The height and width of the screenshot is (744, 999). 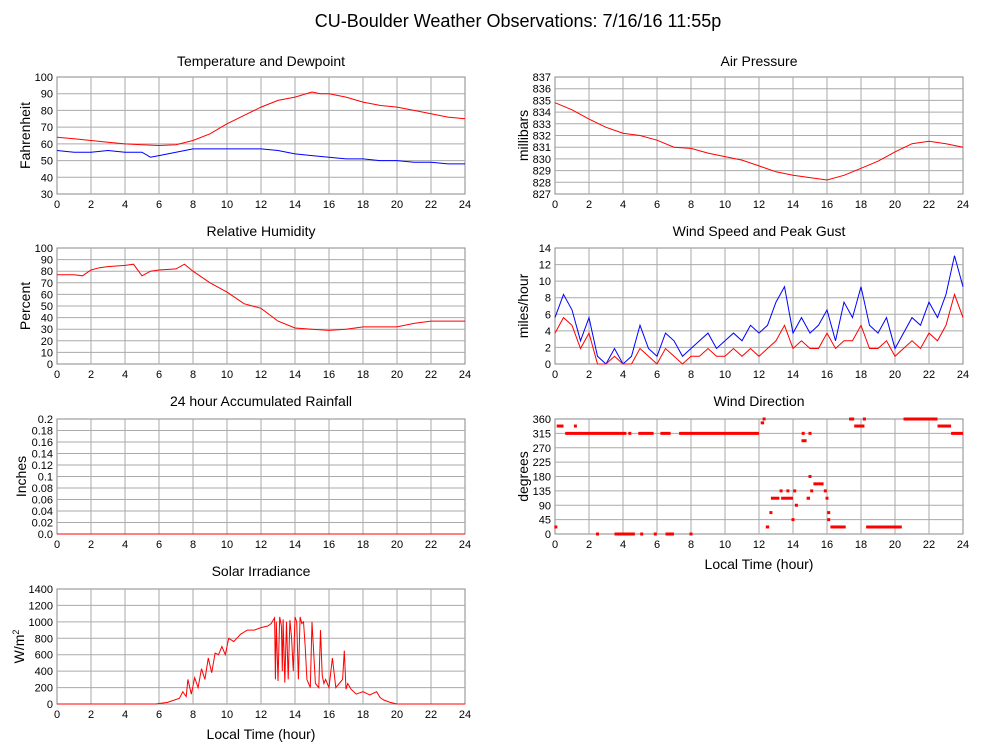 I want to click on y-tick-label: 90, so click(x=545, y=506).